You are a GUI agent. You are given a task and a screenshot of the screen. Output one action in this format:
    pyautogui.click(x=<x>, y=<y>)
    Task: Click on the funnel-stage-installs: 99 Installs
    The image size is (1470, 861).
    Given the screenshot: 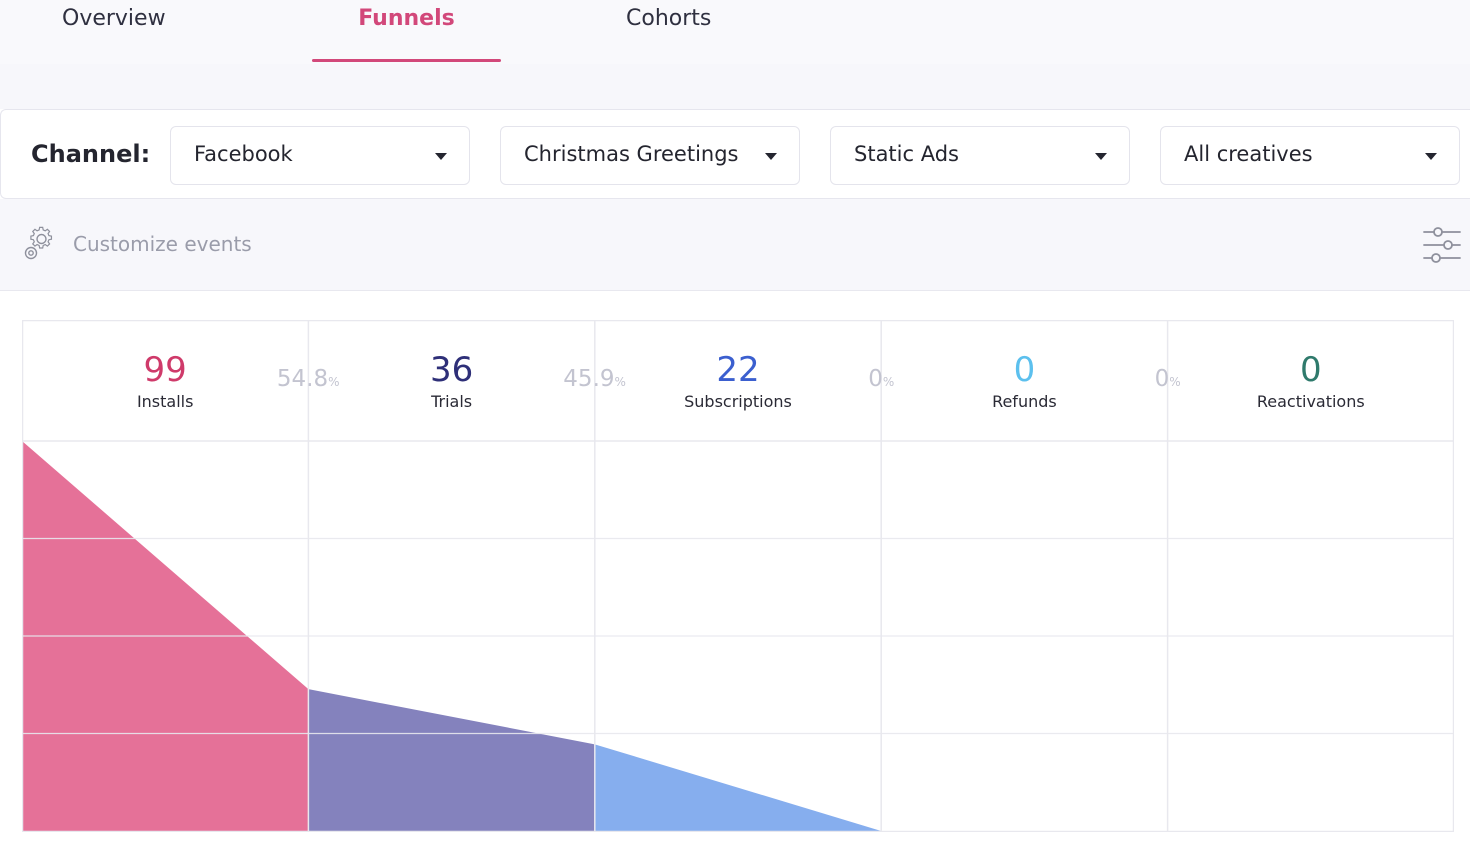 What is the action you would take?
    pyautogui.click(x=165, y=380)
    